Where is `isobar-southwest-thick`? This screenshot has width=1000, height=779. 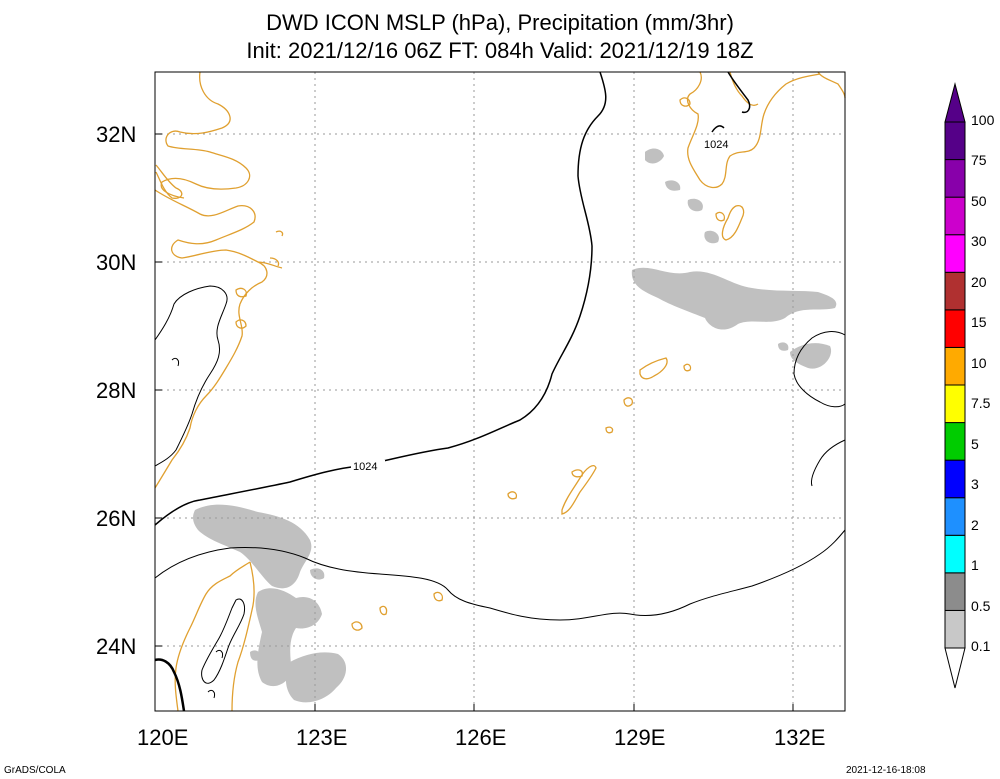
isobar-southwest-thick is located at coordinates (170, 685).